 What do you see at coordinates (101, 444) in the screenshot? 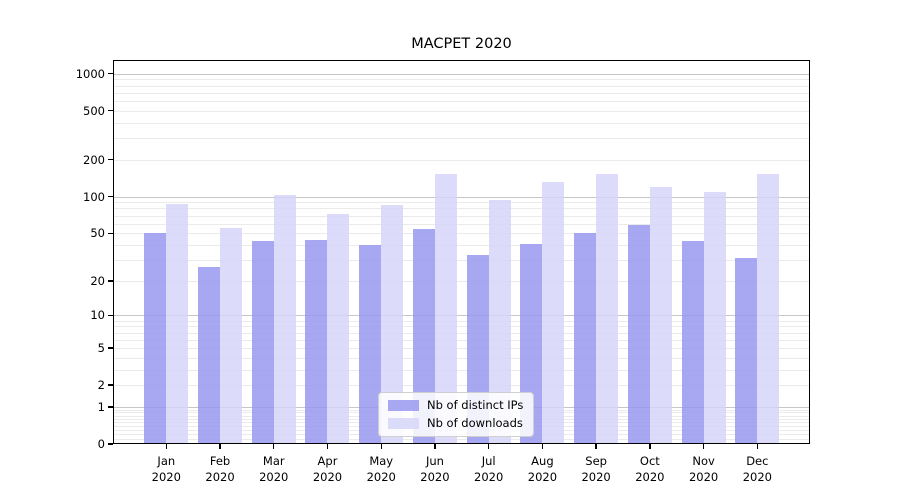
I see `y-axis-tick-label: 0` at bounding box center [101, 444].